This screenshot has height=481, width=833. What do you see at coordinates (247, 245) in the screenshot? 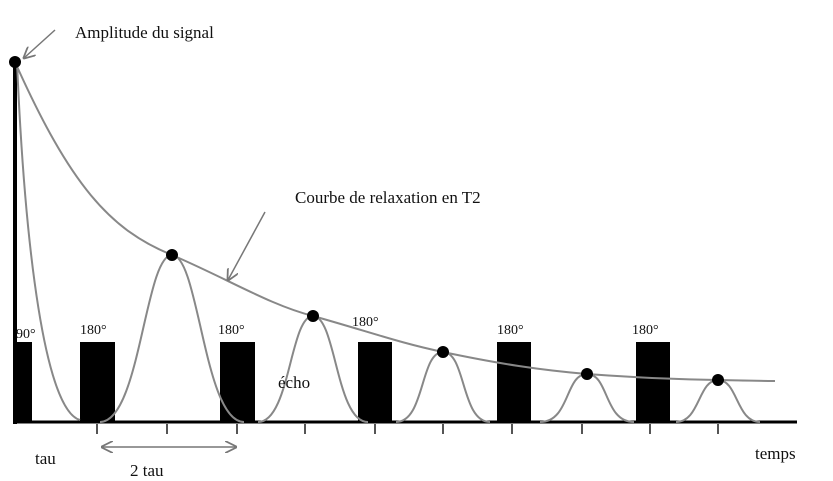
I see `curve-arrow` at bounding box center [247, 245].